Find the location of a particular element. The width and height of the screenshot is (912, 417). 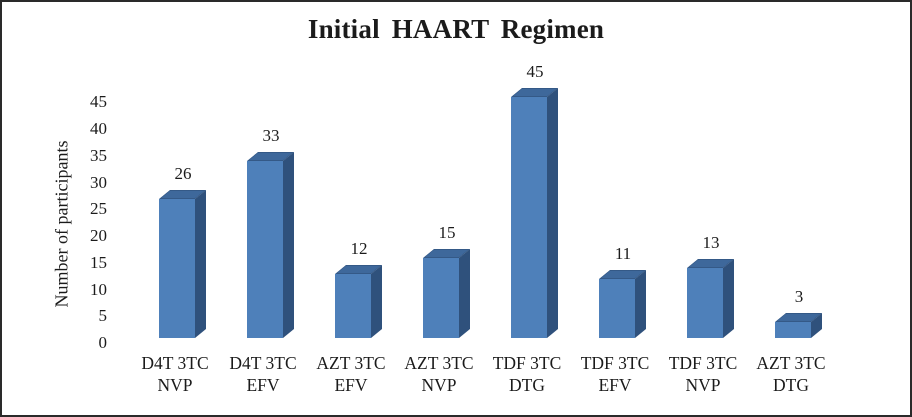

bar-value-label: 12 is located at coordinates (359, 248).